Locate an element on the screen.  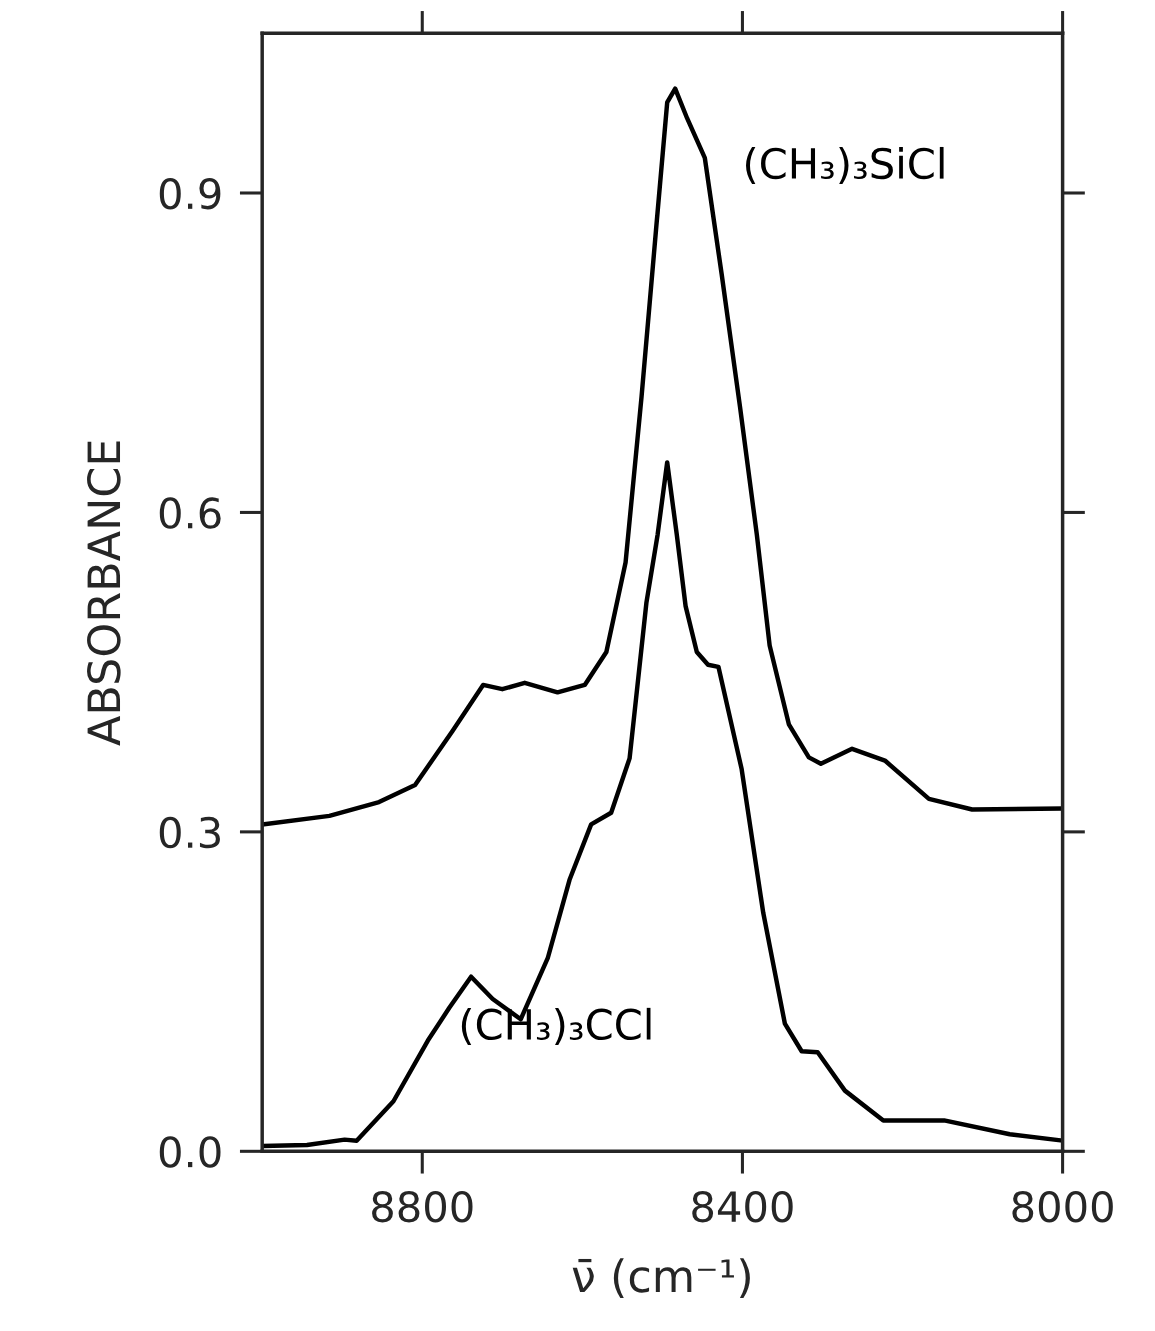
series-label: (CH₃)₃CCl is located at coordinates (556, 1026).